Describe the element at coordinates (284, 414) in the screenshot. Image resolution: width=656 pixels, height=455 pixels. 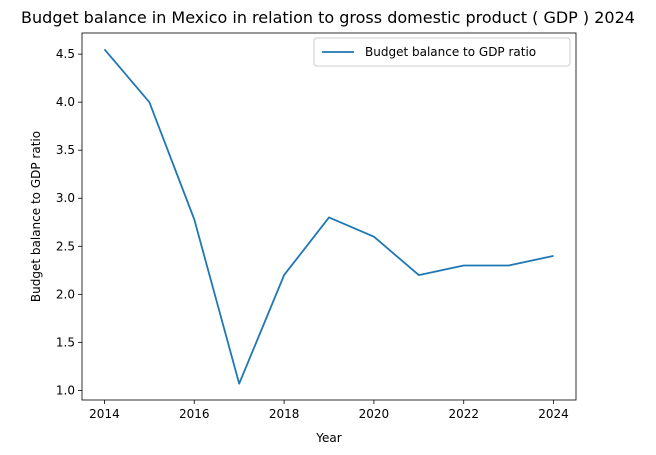
I see `x-tick-label: 2018` at that location.